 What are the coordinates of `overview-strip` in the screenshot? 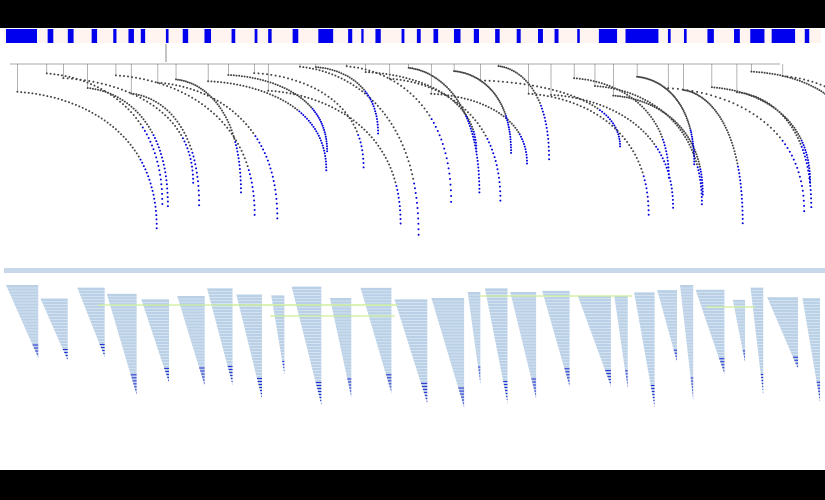 It's located at (412, 36).